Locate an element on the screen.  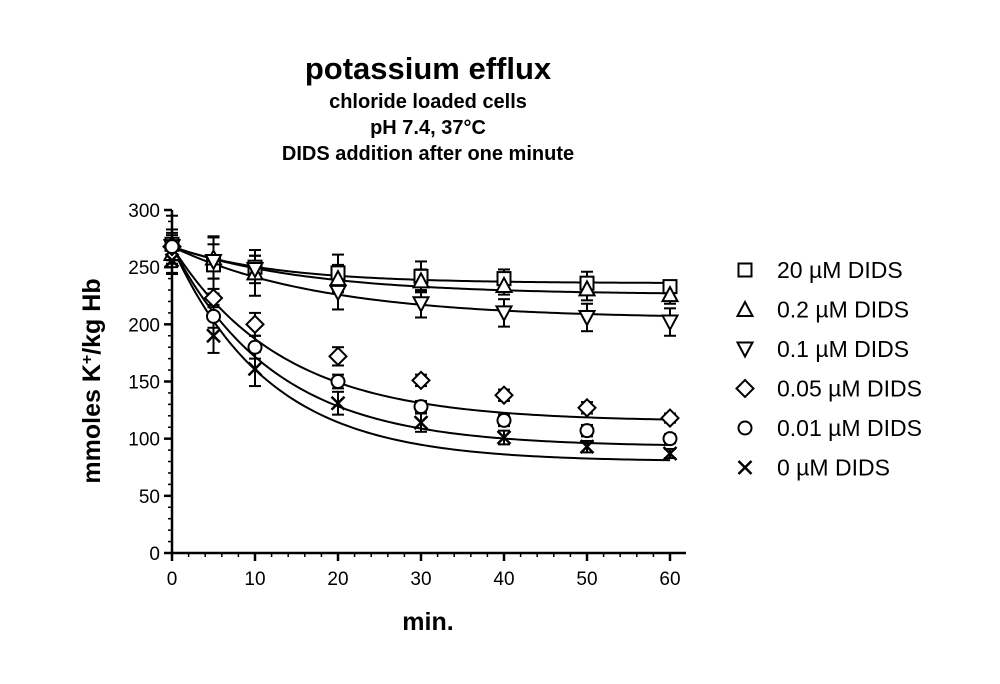
y-axis-label: mmoles K+/kg Hb is located at coordinates (92, 380).